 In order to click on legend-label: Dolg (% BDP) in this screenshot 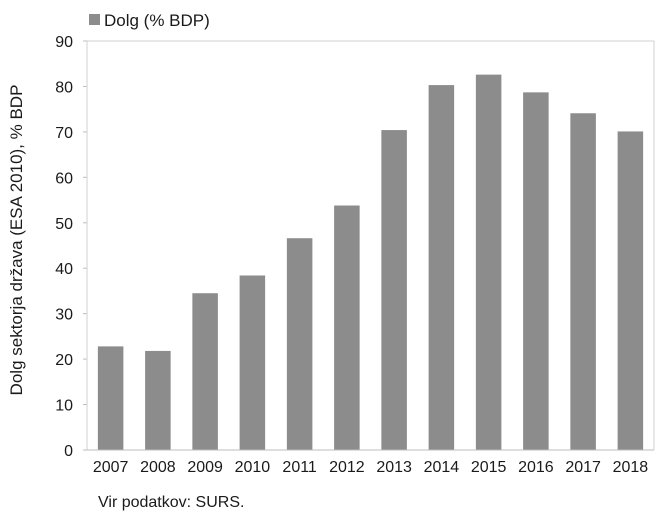, I will do `click(157, 20)`.